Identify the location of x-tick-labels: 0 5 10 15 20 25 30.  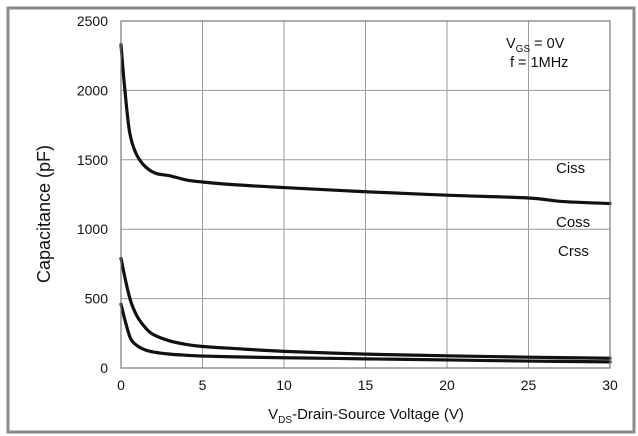
(367, 385).